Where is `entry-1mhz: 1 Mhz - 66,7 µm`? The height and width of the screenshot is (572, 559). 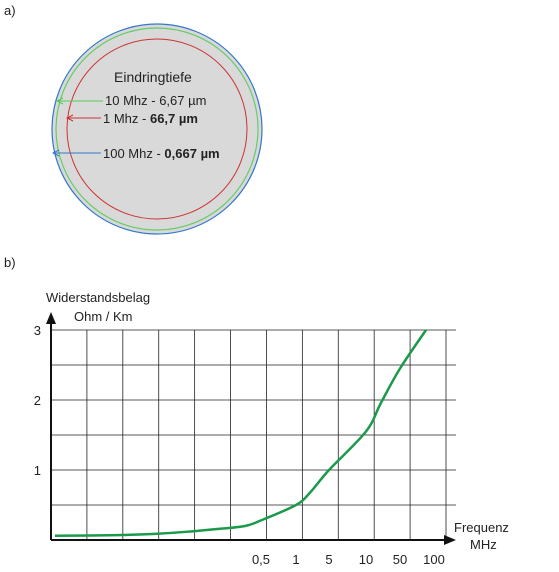 entry-1mhz: 1 Mhz - 66,7 µm is located at coordinates (150, 118).